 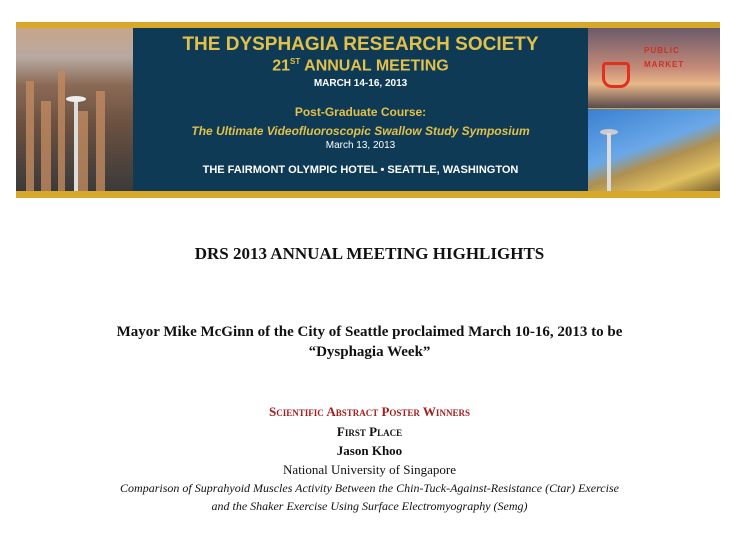 I want to click on meeting-label: ANNUAL MEETING, so click(x=376, y=66).